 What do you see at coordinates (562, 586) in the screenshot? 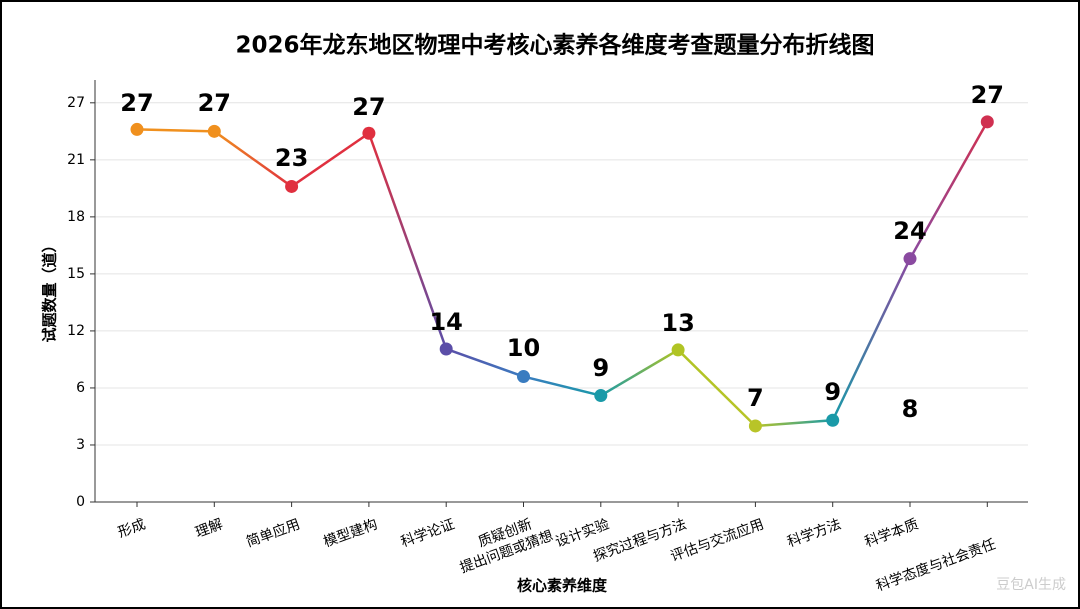
I see `x-axis-label: 核心素养维度` at bounding box center [562, 586].